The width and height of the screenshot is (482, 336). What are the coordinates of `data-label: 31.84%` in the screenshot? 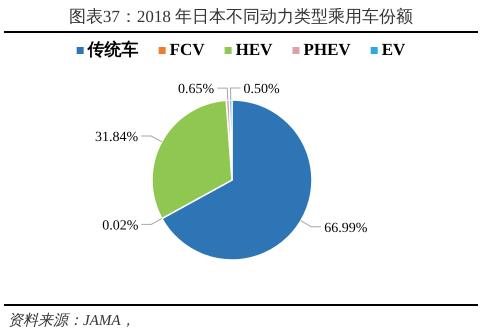 It's located at (117, 138).